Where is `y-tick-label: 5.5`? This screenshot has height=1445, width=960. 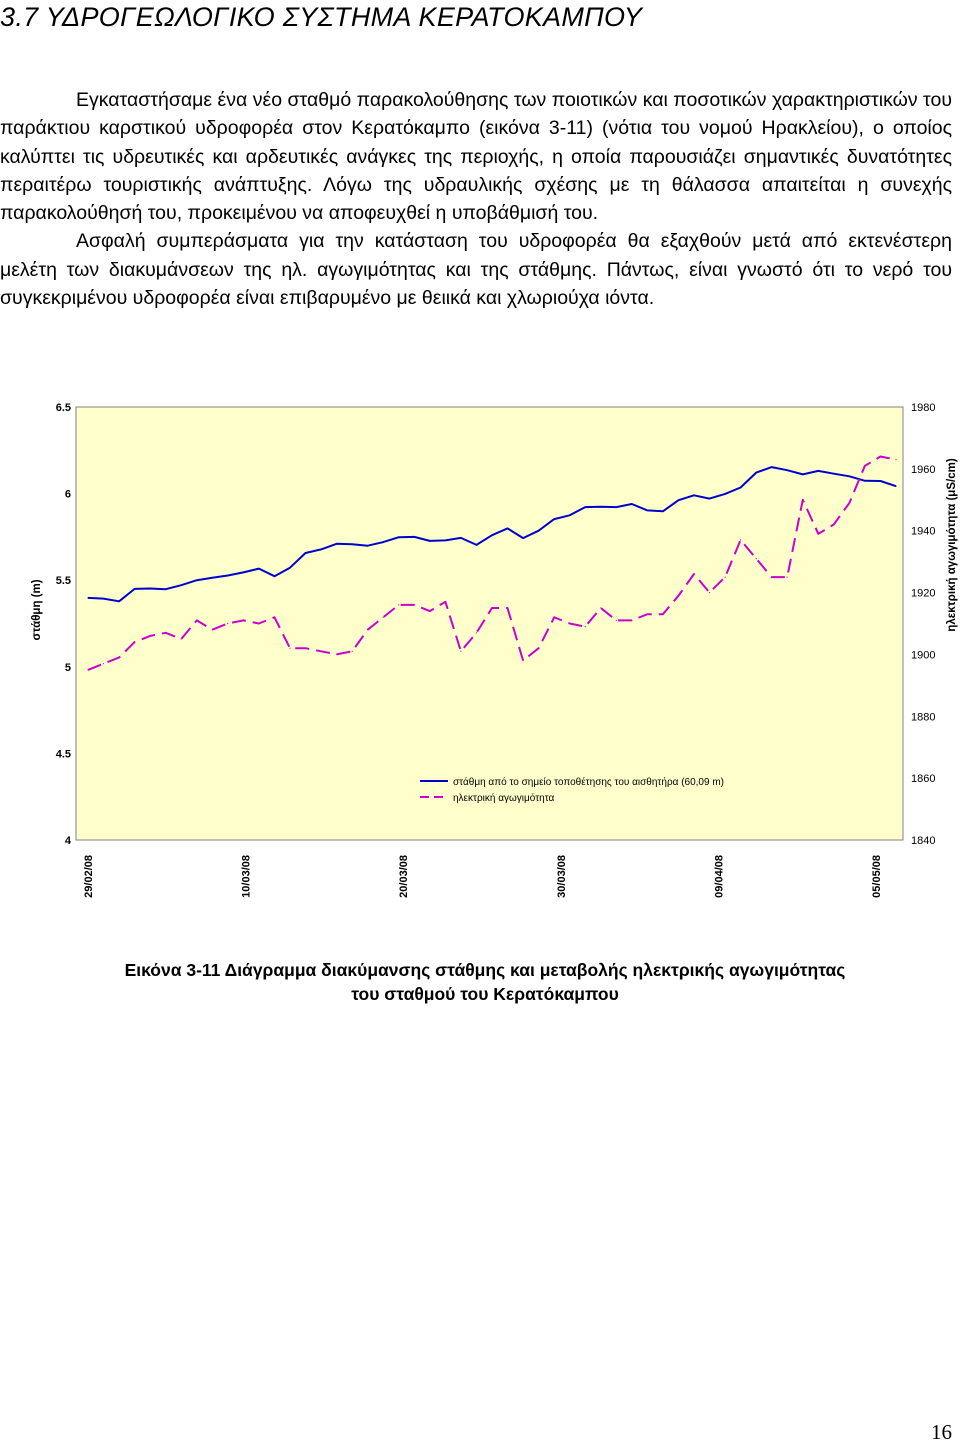 y-tick-label: 5.5 is located at coordinates (63, 581).